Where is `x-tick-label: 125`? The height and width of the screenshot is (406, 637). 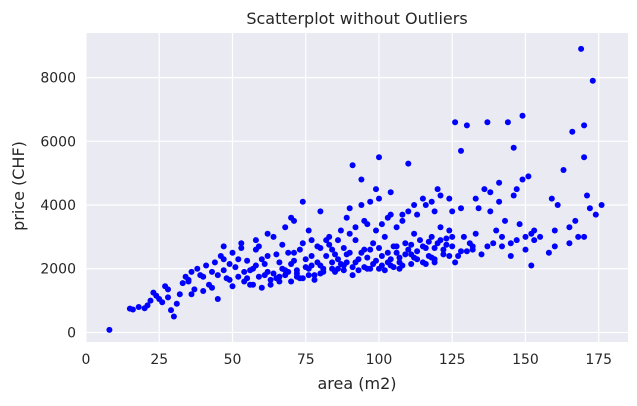 x-tick-label: 125 is located at coordinates (452, 360).